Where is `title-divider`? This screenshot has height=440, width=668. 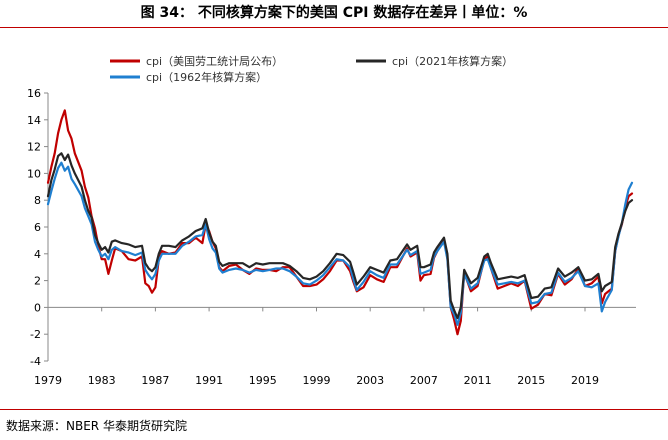
title-divider is located at coordinates (334, 27).